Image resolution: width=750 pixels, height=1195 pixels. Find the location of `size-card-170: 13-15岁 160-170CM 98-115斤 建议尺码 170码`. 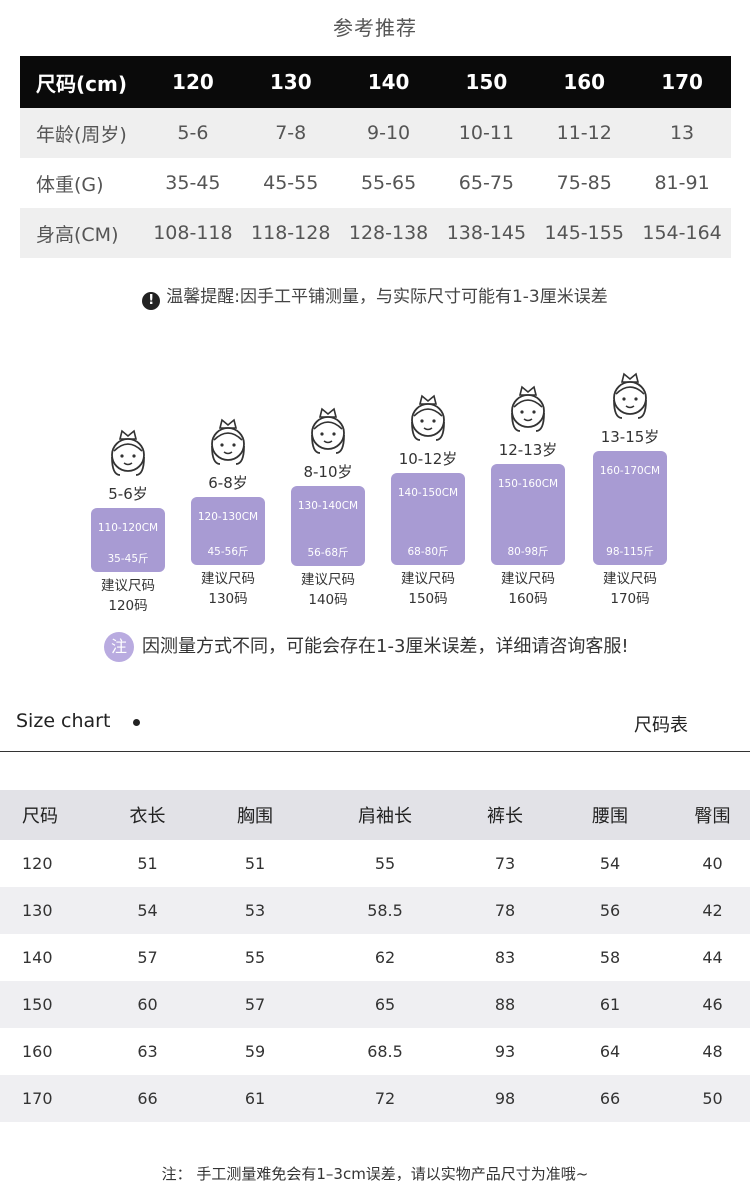

size-card-170: 13-15岁 160-170CM 98-115斤 建议尺码 170码 is located at coordinates (630, 489).